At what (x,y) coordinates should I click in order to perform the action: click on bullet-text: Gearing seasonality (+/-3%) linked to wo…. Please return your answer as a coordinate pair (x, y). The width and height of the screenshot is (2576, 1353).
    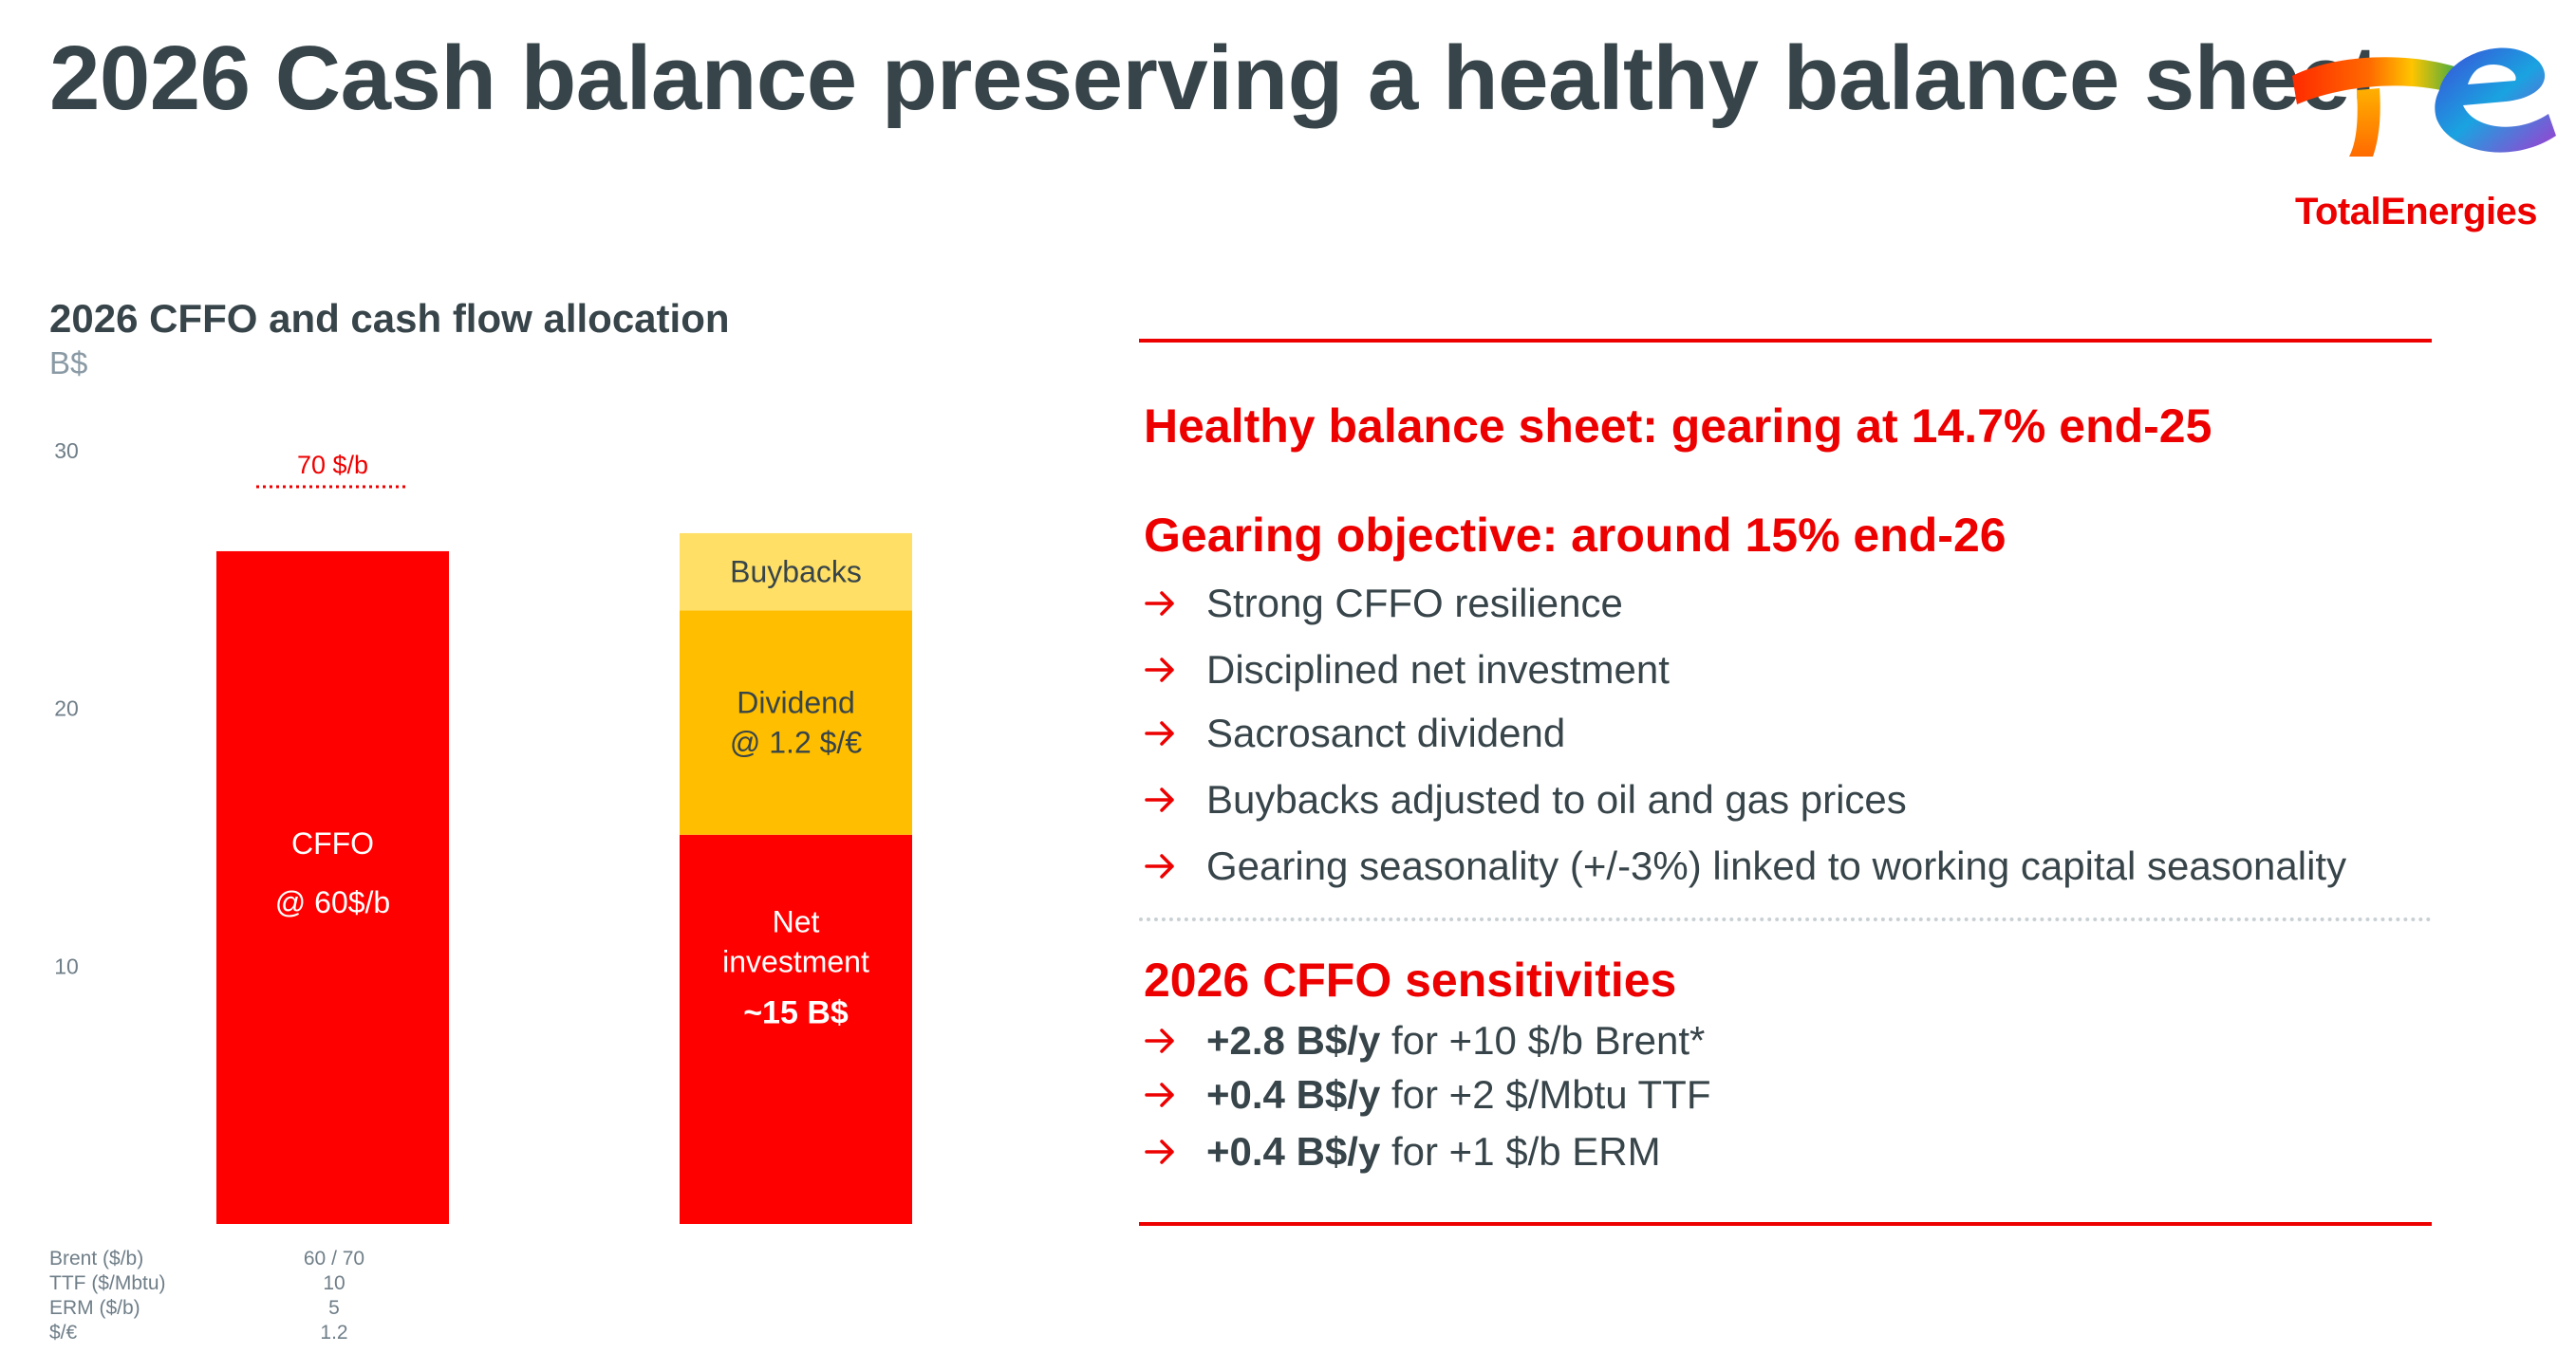
    Looking at the image, I should click on (1776, 865).